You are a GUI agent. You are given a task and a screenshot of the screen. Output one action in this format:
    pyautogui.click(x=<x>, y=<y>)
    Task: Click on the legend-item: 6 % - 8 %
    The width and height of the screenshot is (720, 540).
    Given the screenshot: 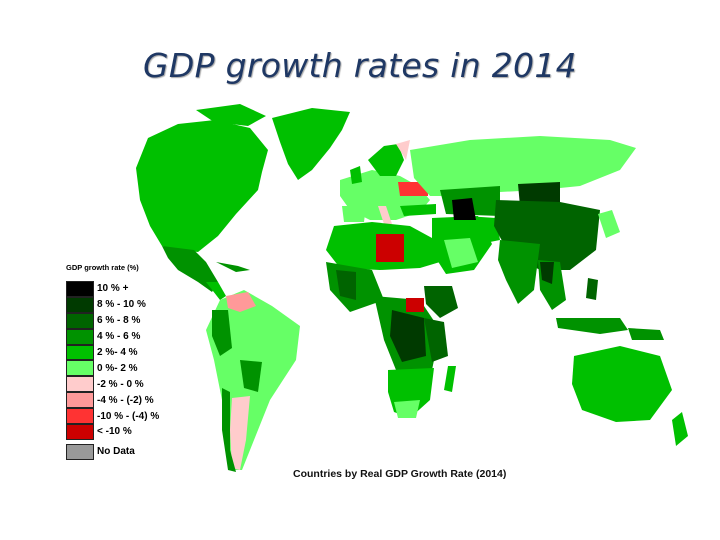 What is the action you would take?
    pyautogui.click(x=126, y=320)
    